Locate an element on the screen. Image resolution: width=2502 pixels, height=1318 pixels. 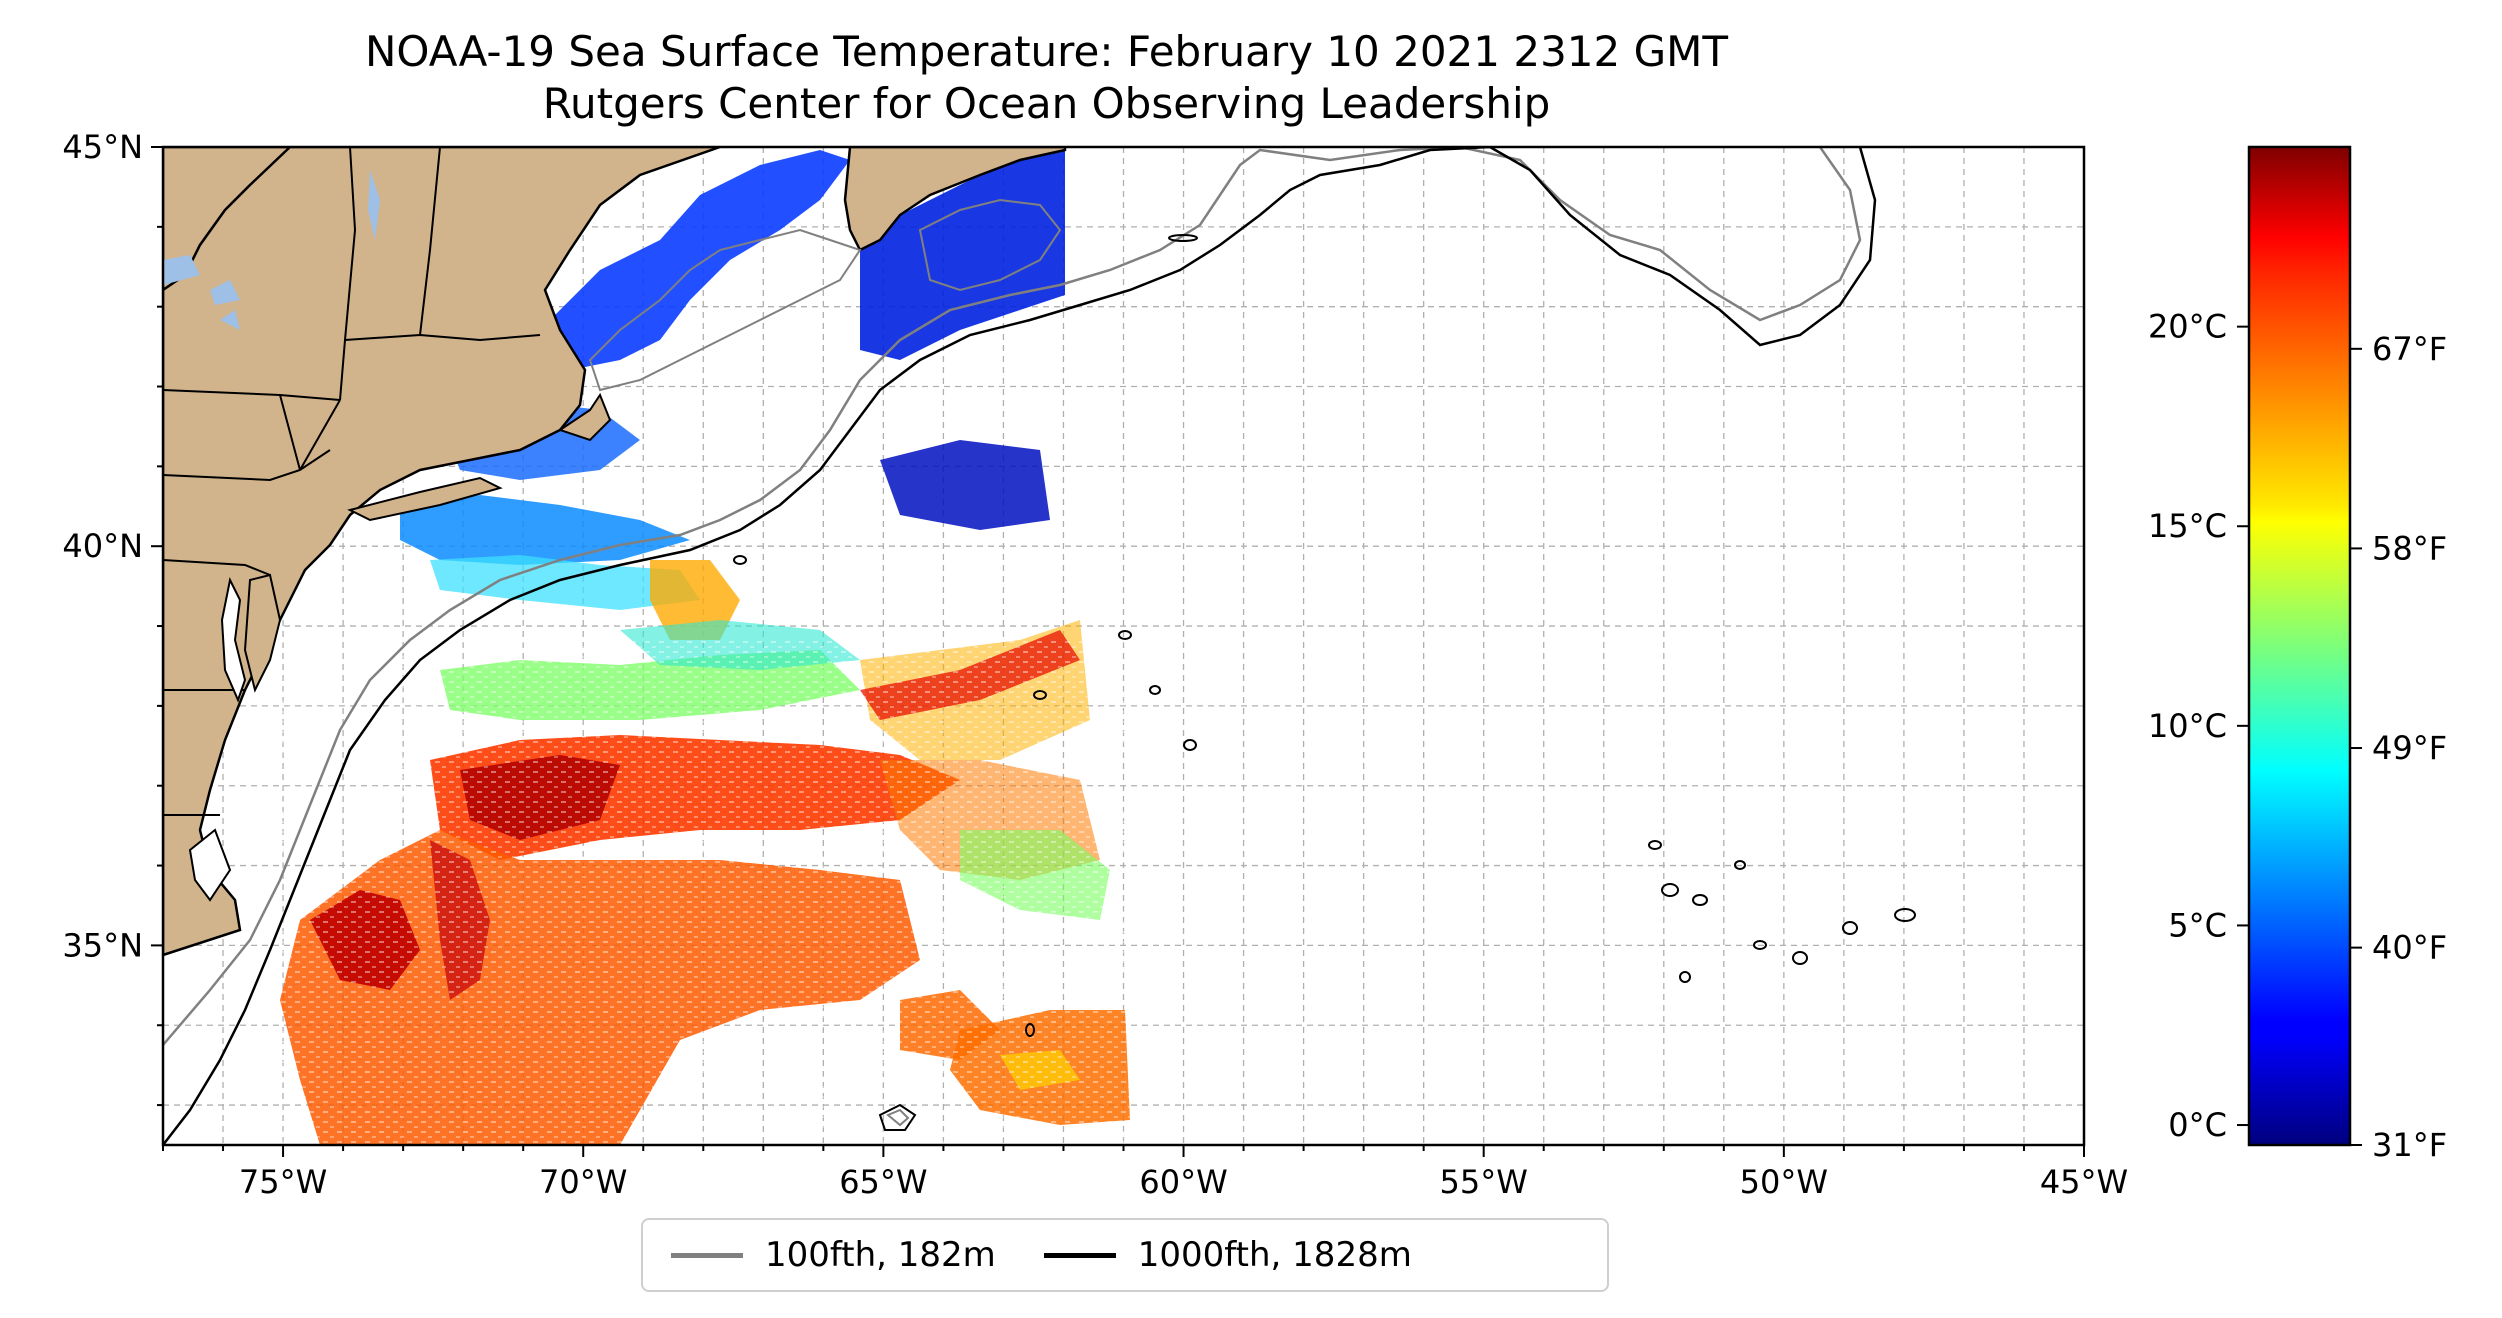
colorbar-fahrenheit-label: 49°F is located at coordinates (2409, 748).